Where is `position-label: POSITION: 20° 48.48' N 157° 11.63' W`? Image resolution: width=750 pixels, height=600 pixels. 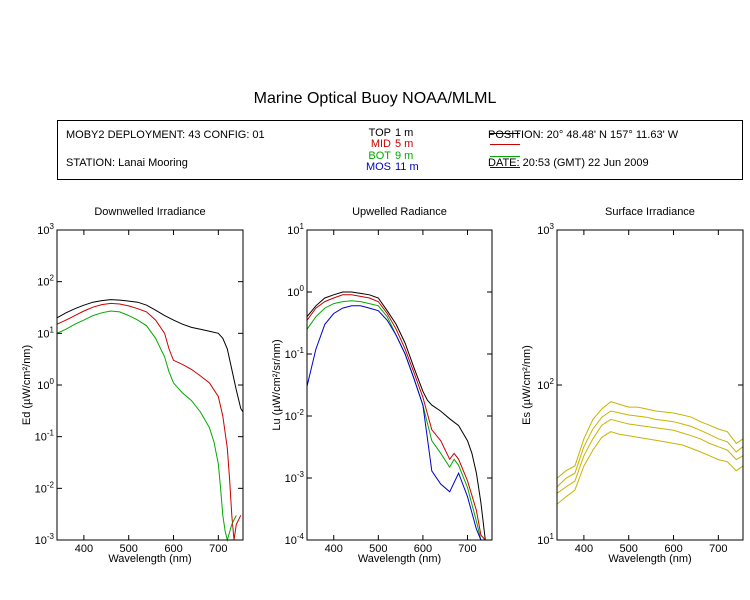 position-label: POSITION: 20° 48.48' N 157° 11.63' W is located at coordinates (583, 135).